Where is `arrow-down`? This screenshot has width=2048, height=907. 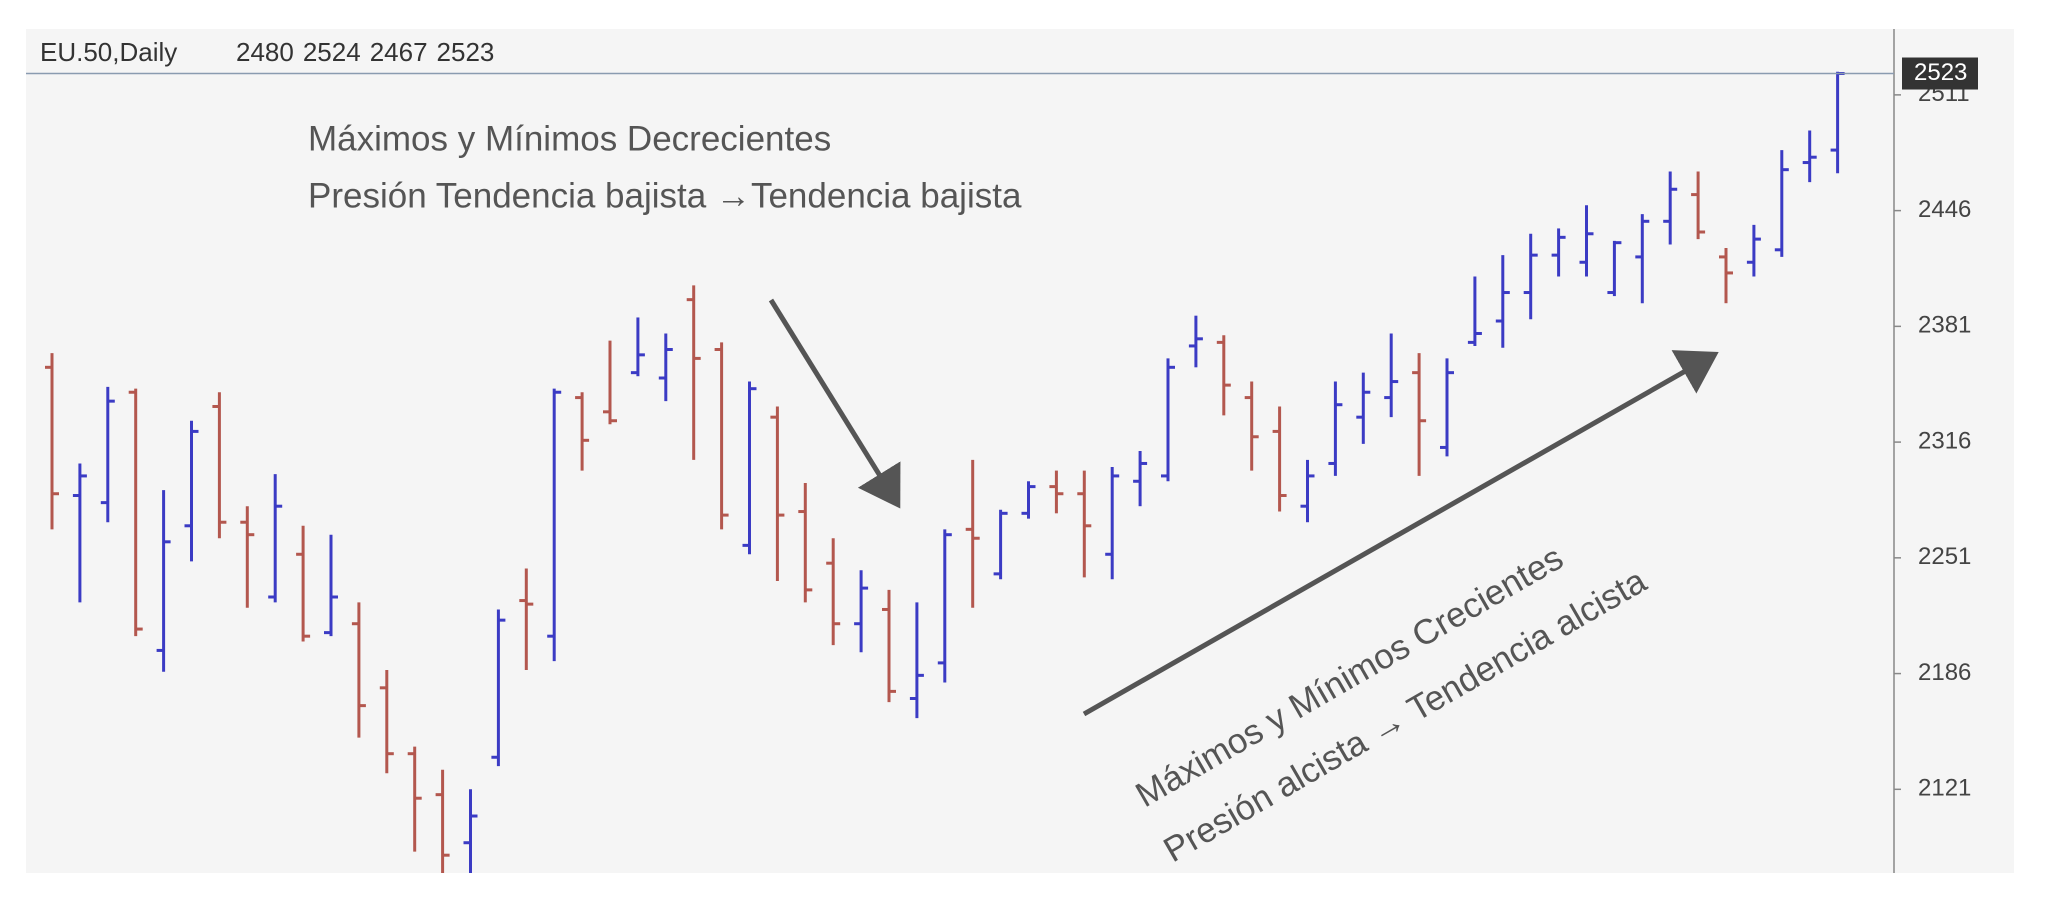 arrow-down is located at coordinates (834, 403).